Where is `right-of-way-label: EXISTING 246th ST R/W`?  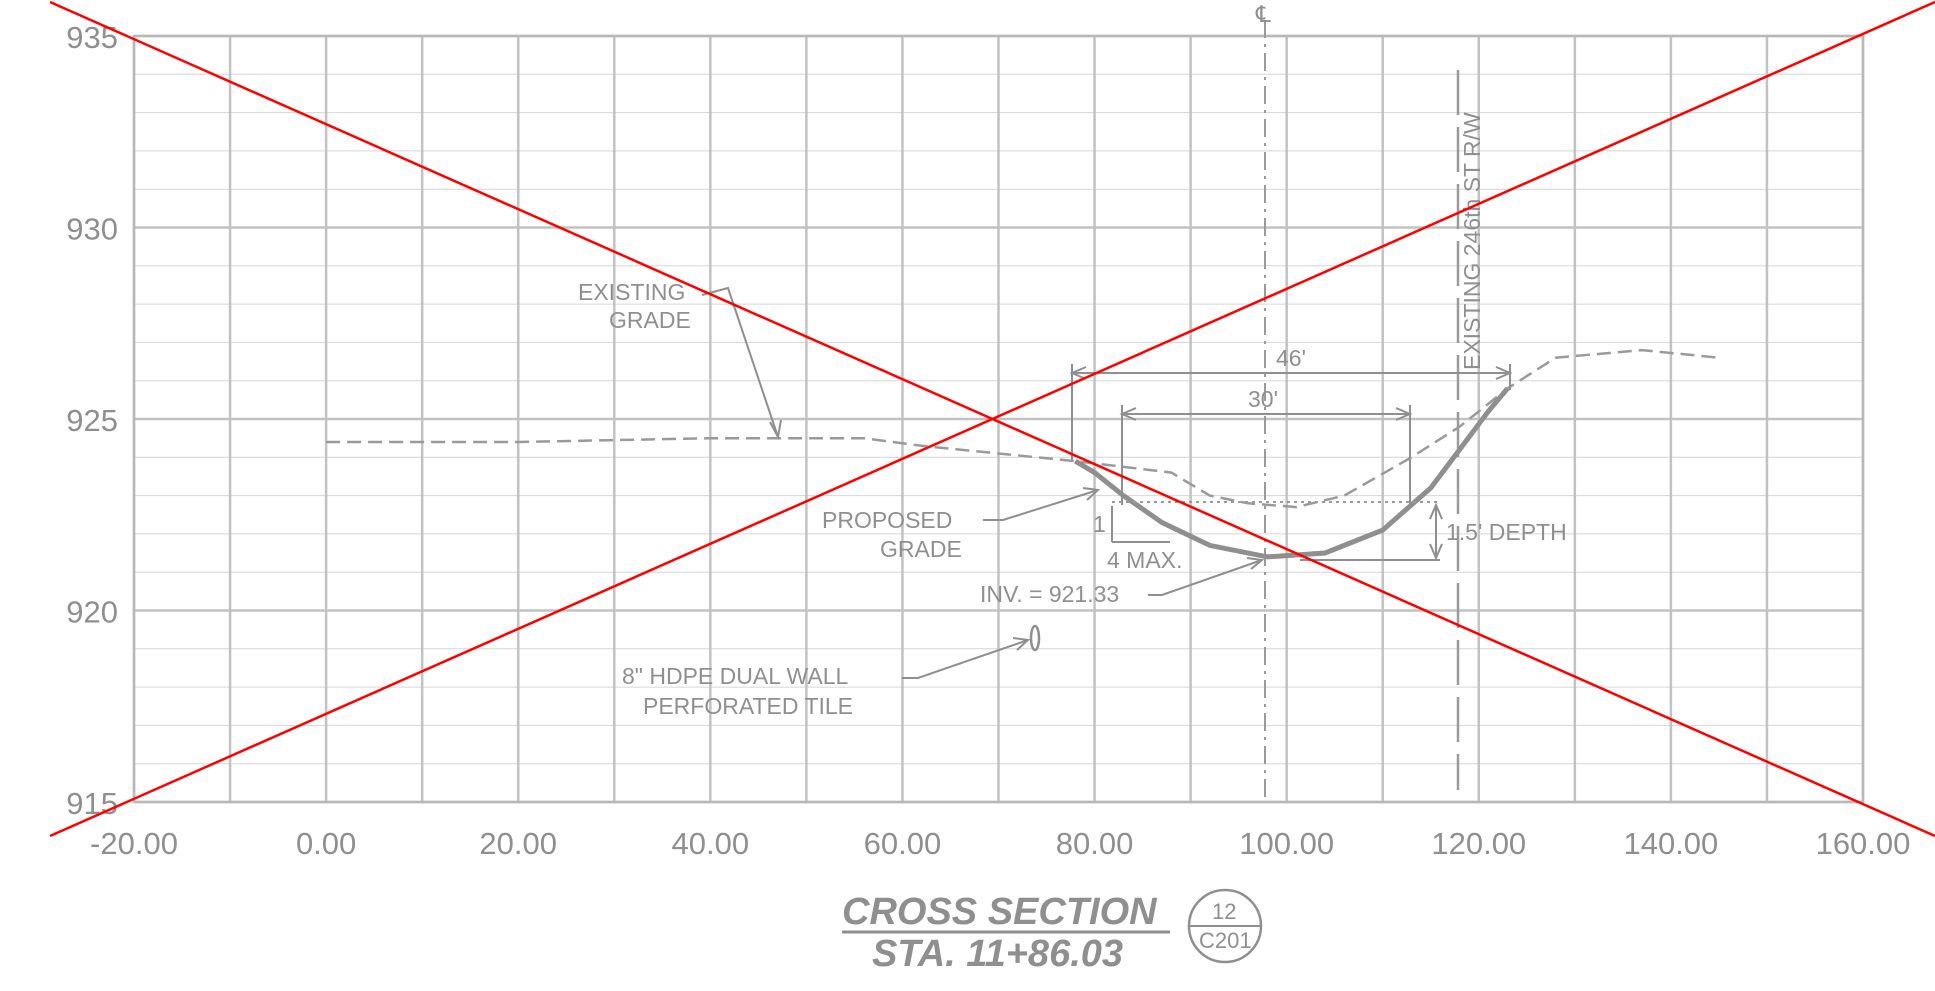 right-of-way-label: EXISTING 246th ST R/W is located at coordinates (1472, 241).